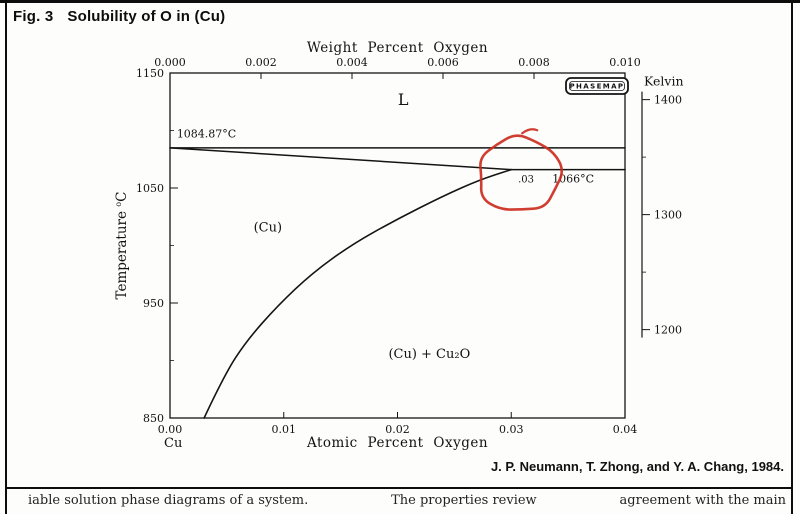  What do you see at coordinates (400, 1) in the screenshot?
I see `scan-border-top` at bounding box center [400, 1].